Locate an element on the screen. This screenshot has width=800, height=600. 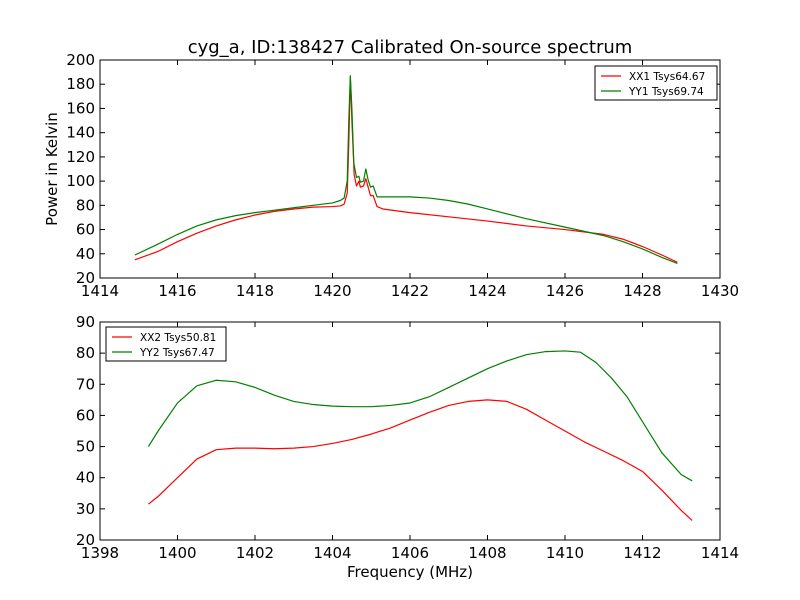
y-tick-label: 100 is located at coordinates (80, 181).